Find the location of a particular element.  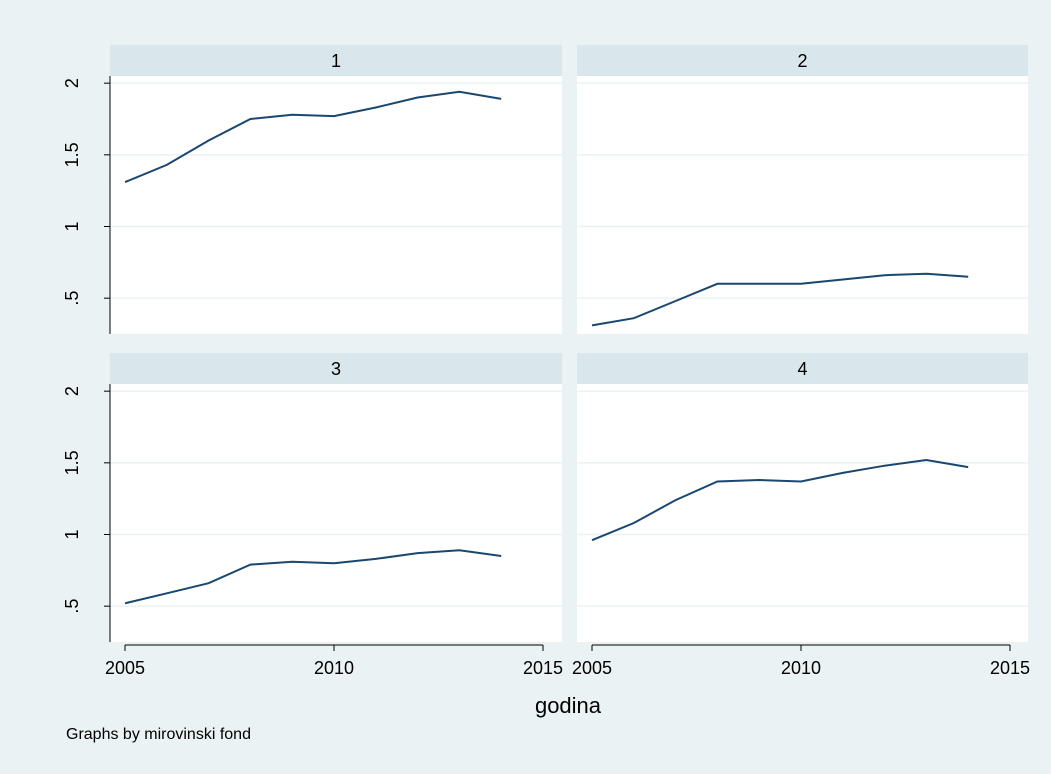

facet-label: 4 is located at coordinates (802, 369).